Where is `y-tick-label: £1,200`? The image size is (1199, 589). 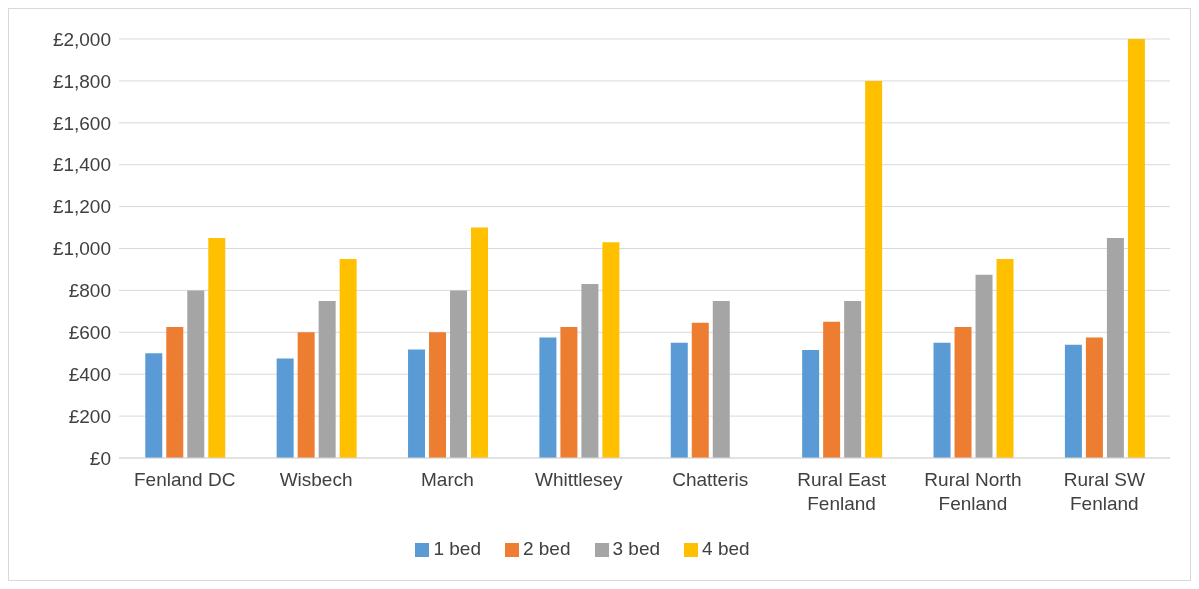
y-tick-label: £1,200 is located at coordinates (81, 207).